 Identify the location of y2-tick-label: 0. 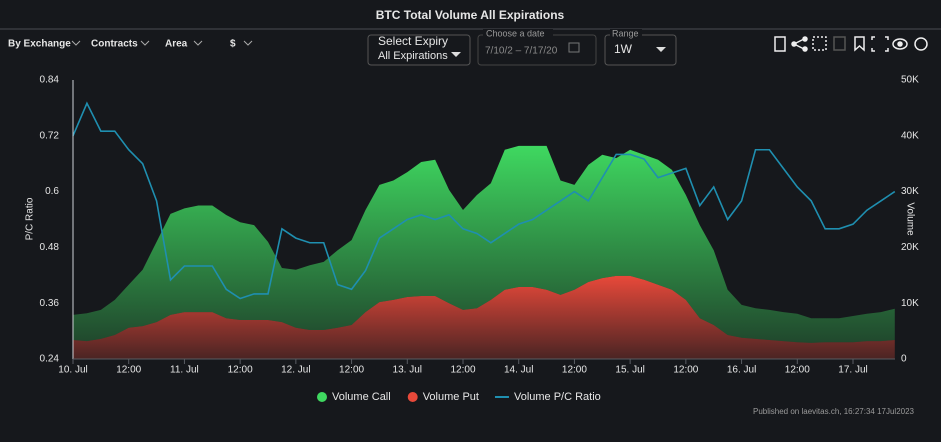
(904, 359).